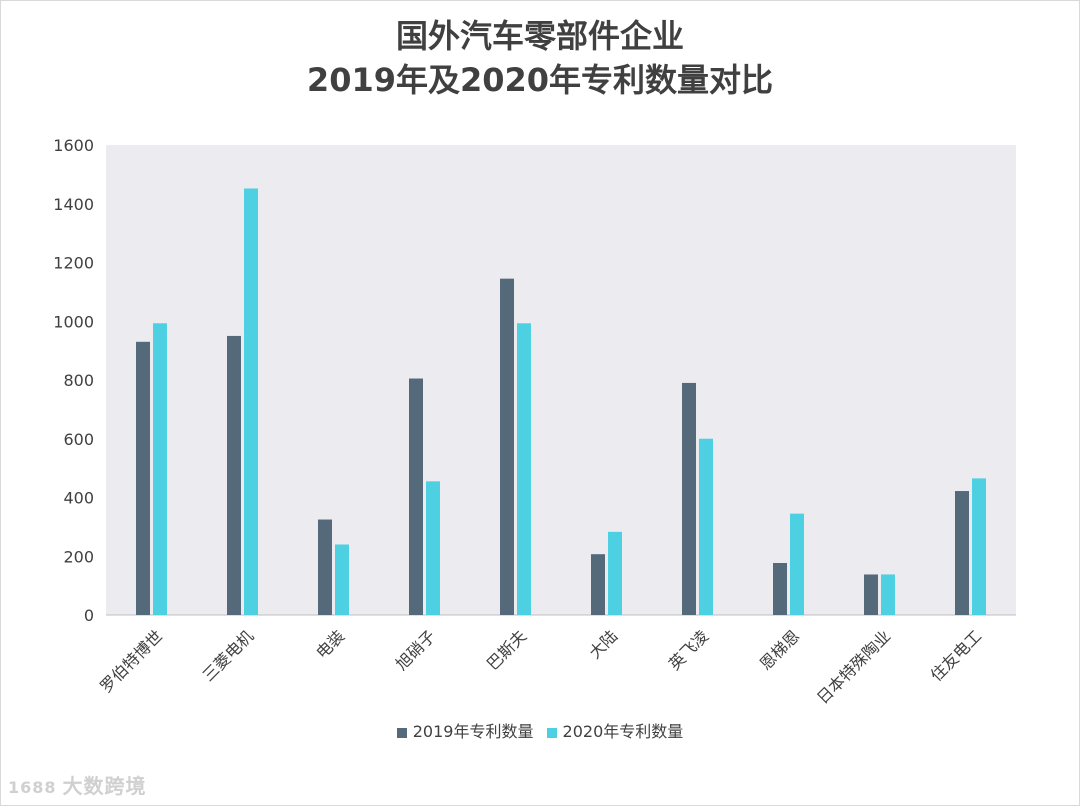 Image resolution: width=1080 pixels, height=806 pixels. I want to click on y-tick-label: 1200, so click(73, 263).